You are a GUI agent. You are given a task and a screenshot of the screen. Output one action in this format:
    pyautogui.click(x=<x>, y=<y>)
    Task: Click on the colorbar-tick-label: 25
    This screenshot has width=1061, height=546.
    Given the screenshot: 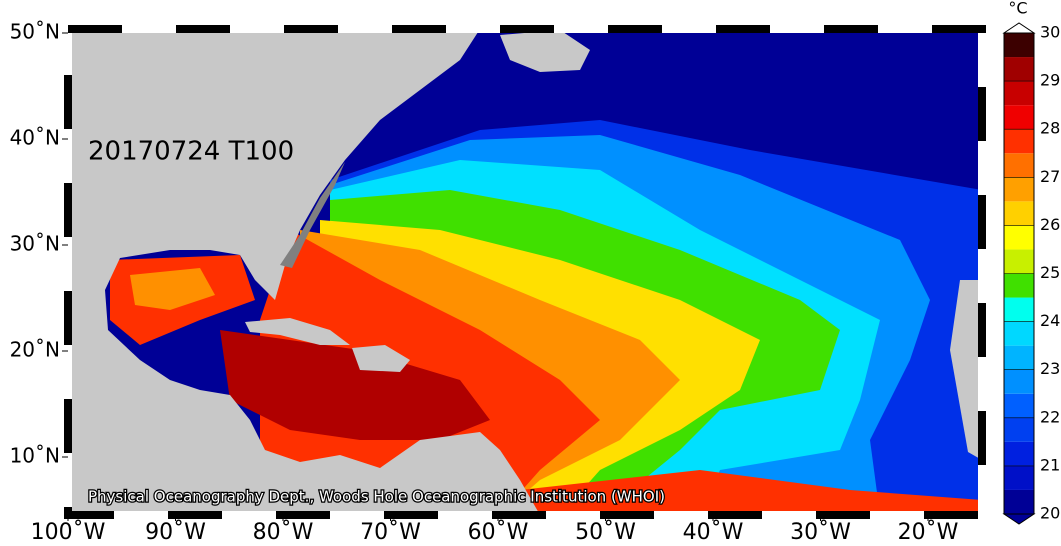 What is the action you would take?
    pyautogui.click(x=1050, y=272)
    